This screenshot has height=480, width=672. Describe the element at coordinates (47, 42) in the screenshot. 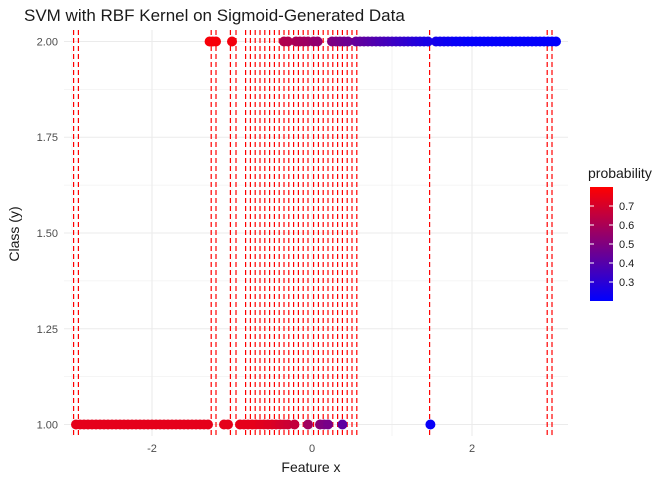

I see `y-tick-label: 2.00` at that location.